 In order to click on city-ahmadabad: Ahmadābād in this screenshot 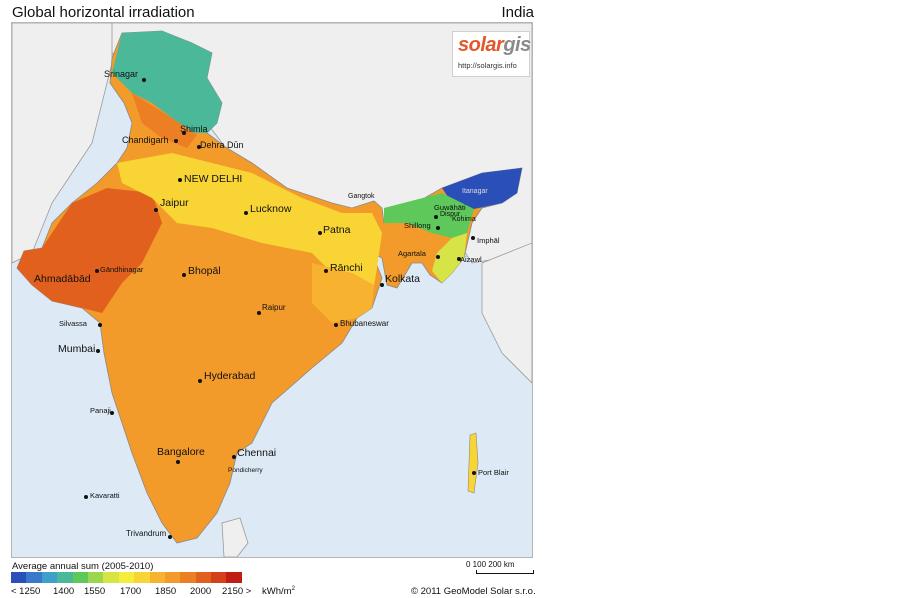, I will do `click(62, 279)`.